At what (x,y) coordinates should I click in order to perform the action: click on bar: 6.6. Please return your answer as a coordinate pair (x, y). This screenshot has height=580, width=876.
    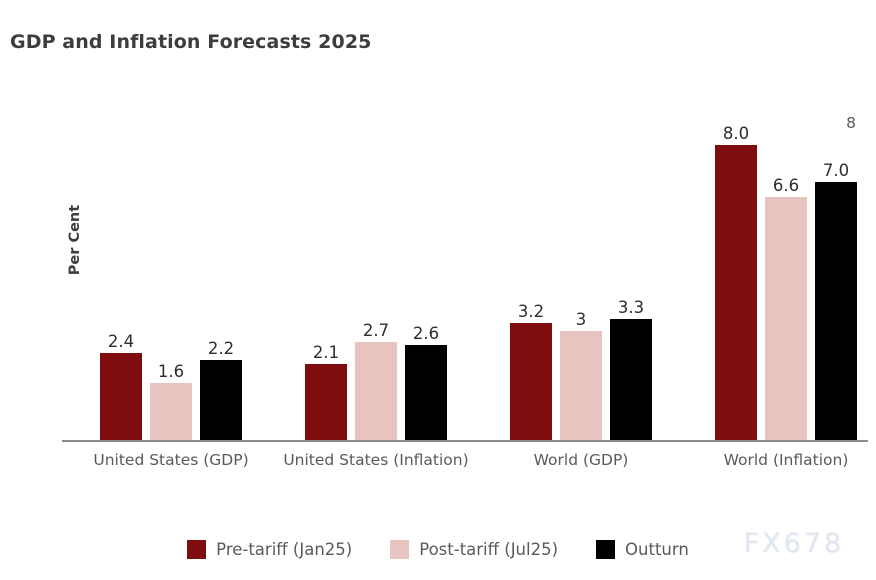
    Looking at the image, I should click on (786, 309).